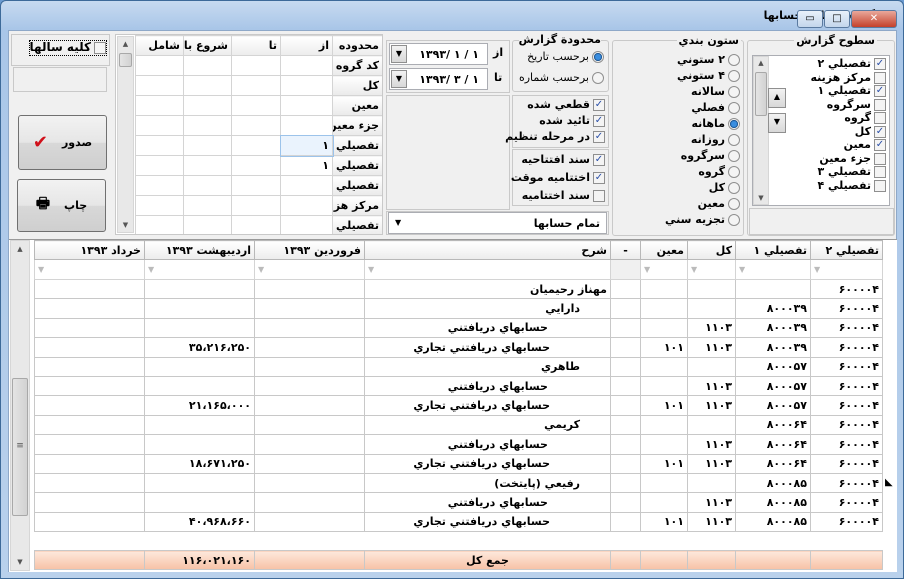 The height and width of the screenshot is (579, 904). Describe the element at coordinates (487, 250) in the screenshot. I see `header-description: شرح` at that location.